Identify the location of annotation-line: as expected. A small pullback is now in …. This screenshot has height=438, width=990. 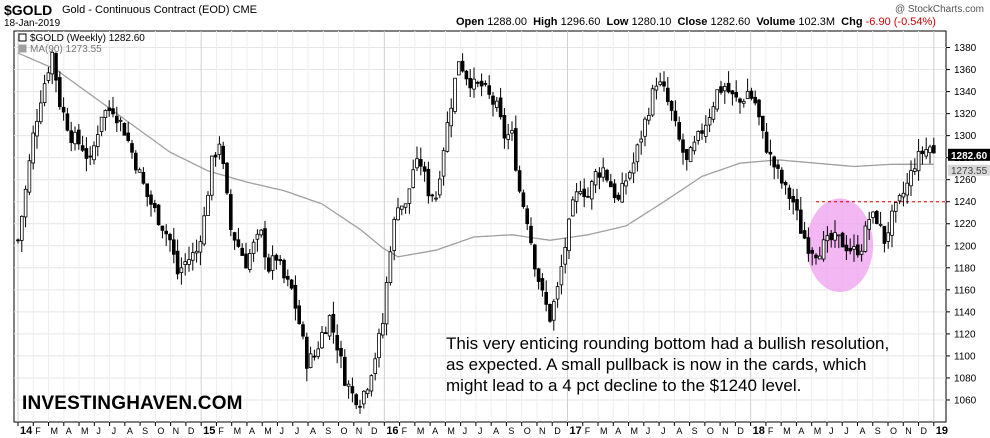
(656, 364).